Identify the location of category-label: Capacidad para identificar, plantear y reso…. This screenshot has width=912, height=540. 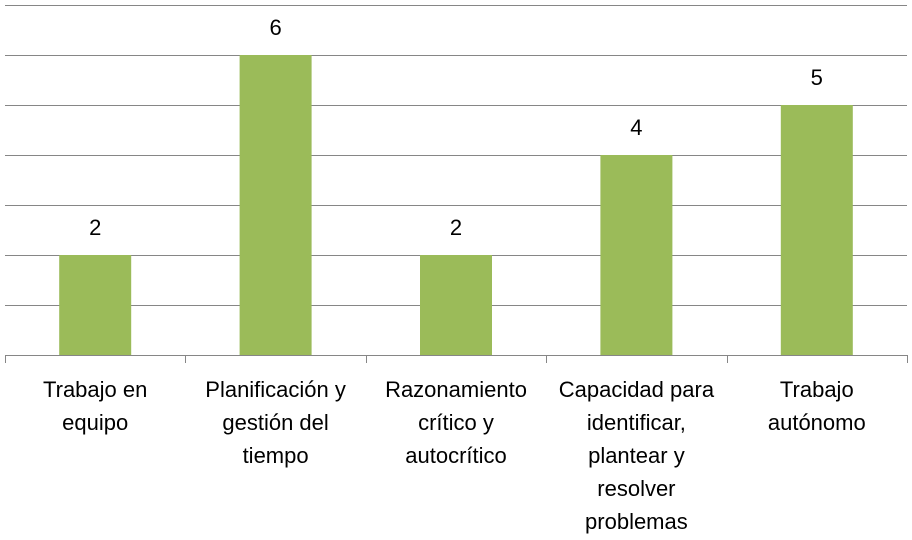
(637, 455).